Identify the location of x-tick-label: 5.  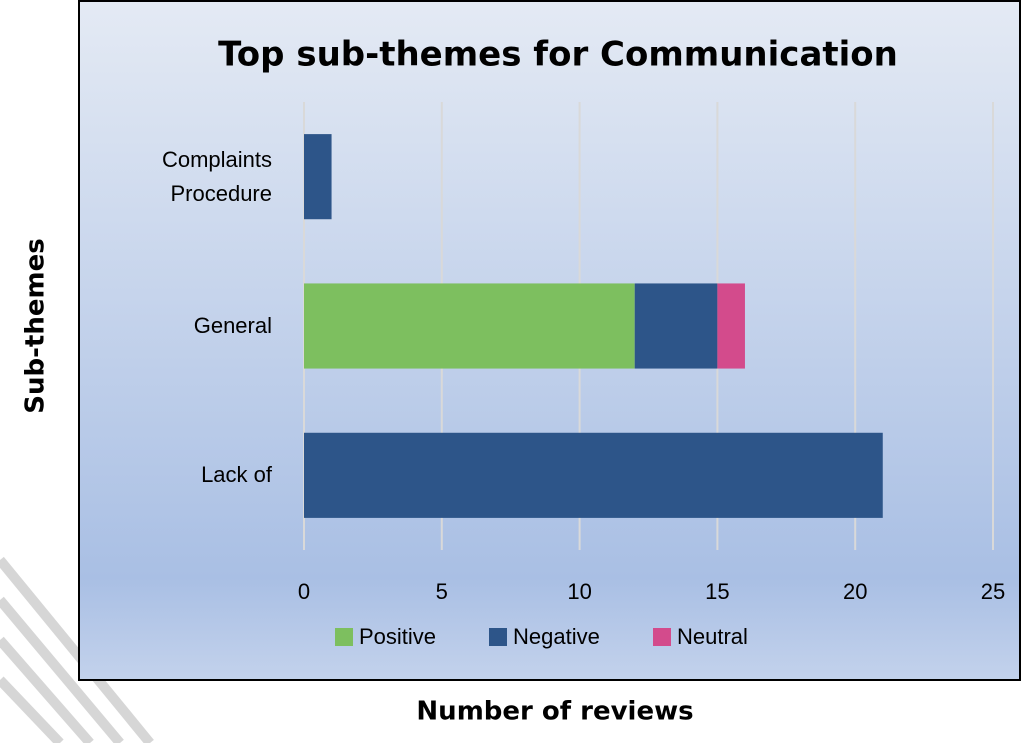
(442, 591).